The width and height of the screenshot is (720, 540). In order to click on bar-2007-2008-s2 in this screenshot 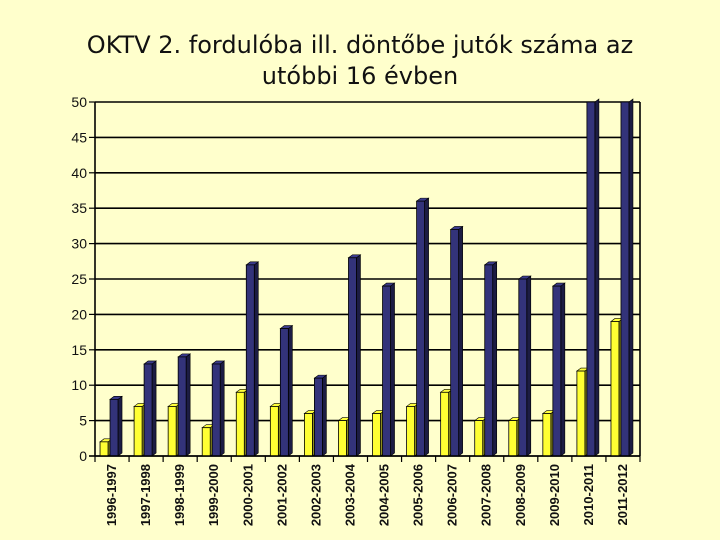, I will do `click(490, 359)`.